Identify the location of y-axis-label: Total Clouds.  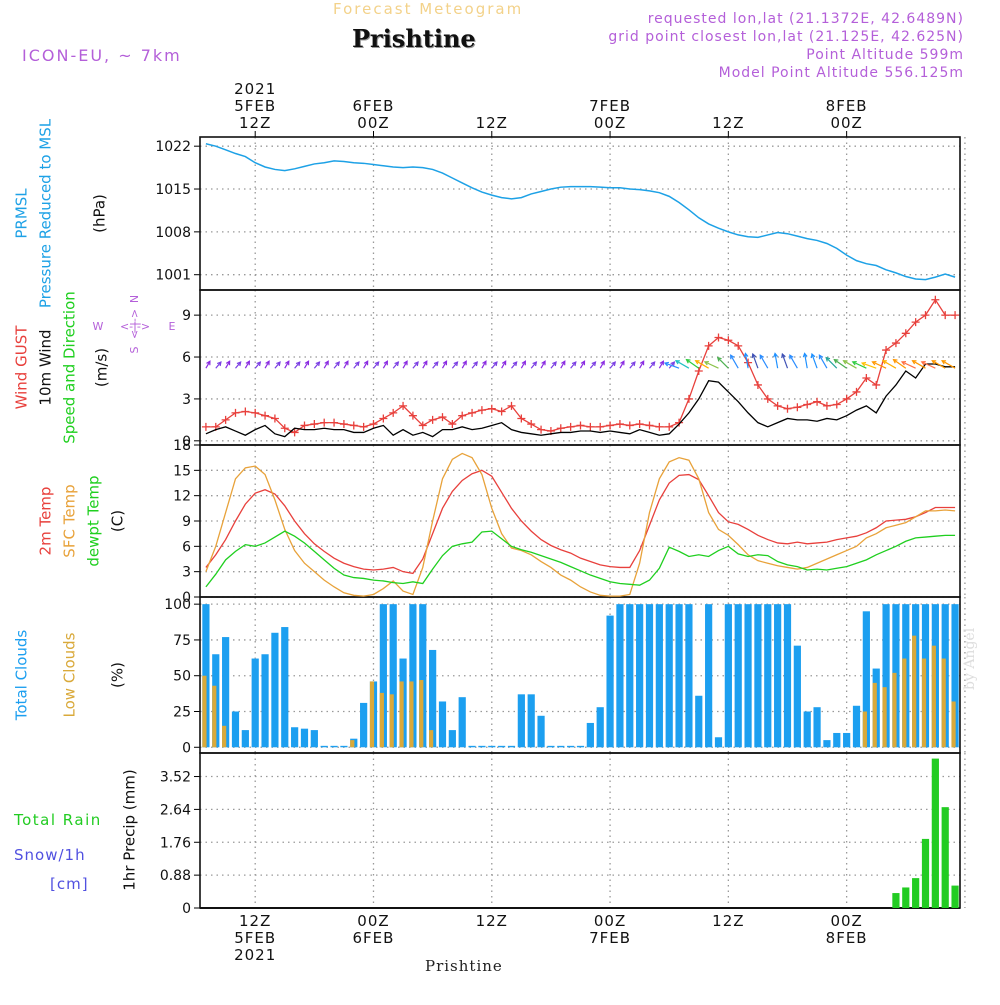
(22, 676).